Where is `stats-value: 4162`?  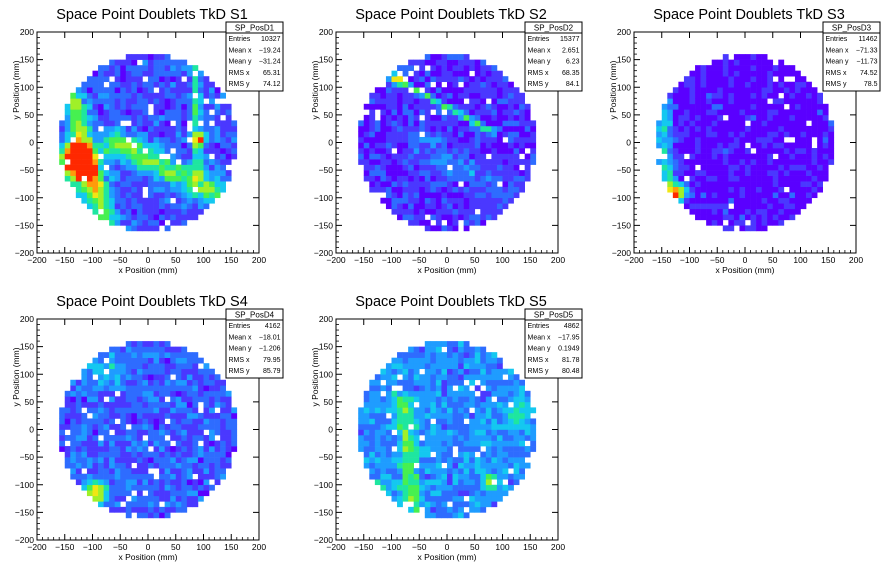
stats-value: 4162 is located at coordinates (273, 326).